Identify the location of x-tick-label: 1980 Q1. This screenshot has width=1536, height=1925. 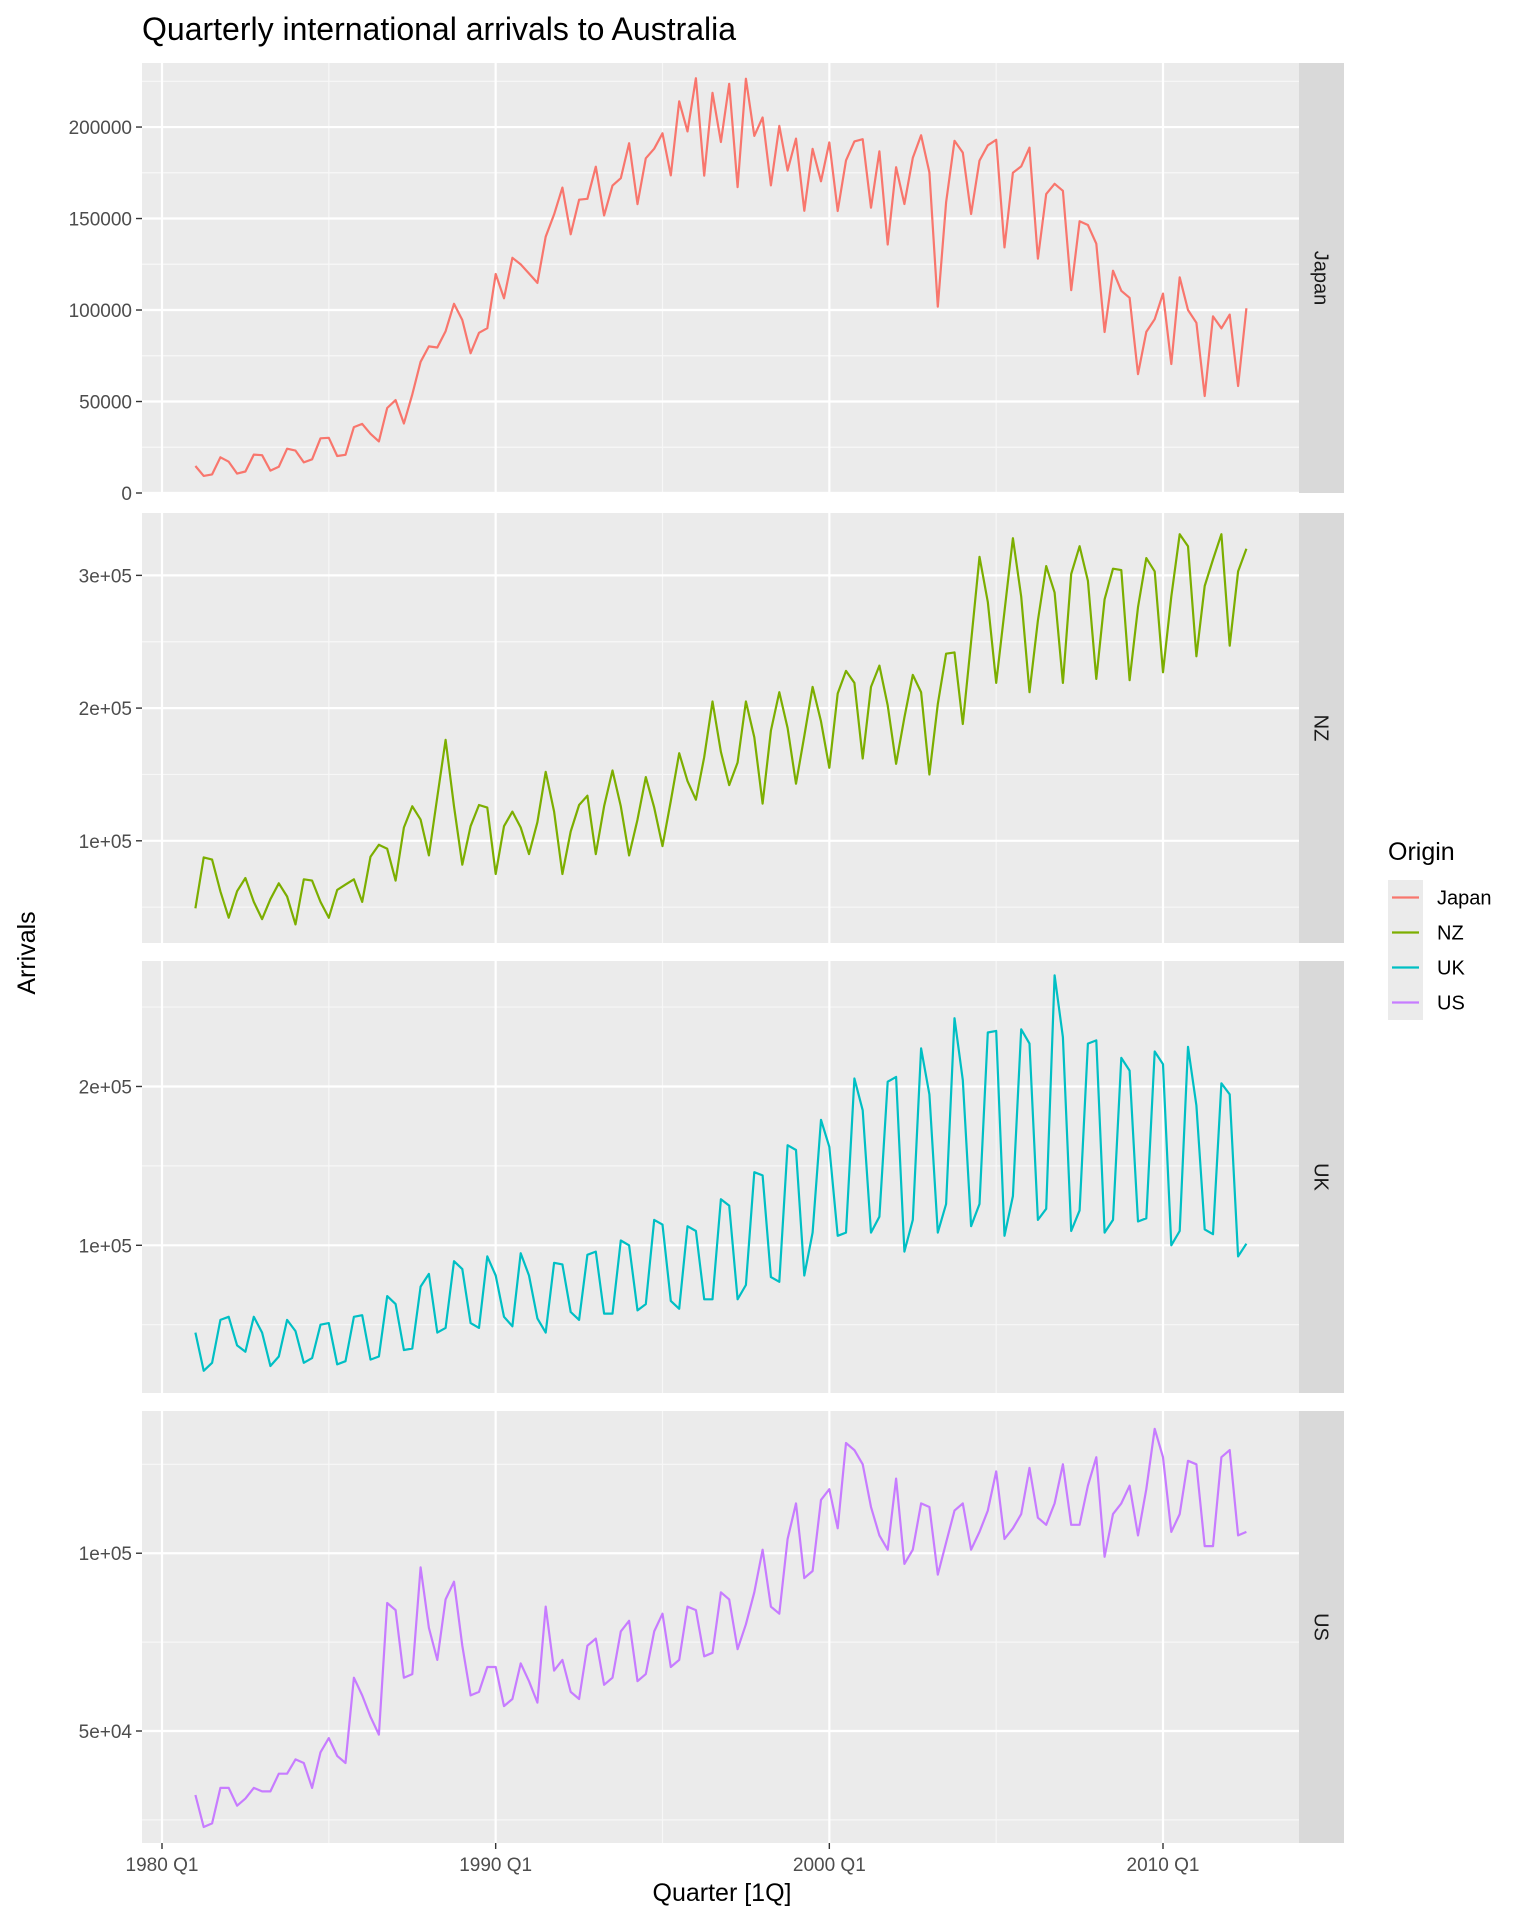
(162, 1865).